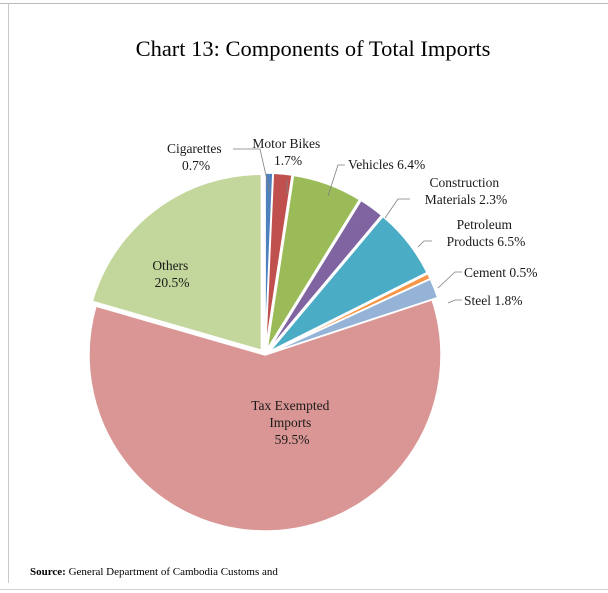 The image size is (608, 593). I want to click on frame-bottom-border, so click(304, 589).